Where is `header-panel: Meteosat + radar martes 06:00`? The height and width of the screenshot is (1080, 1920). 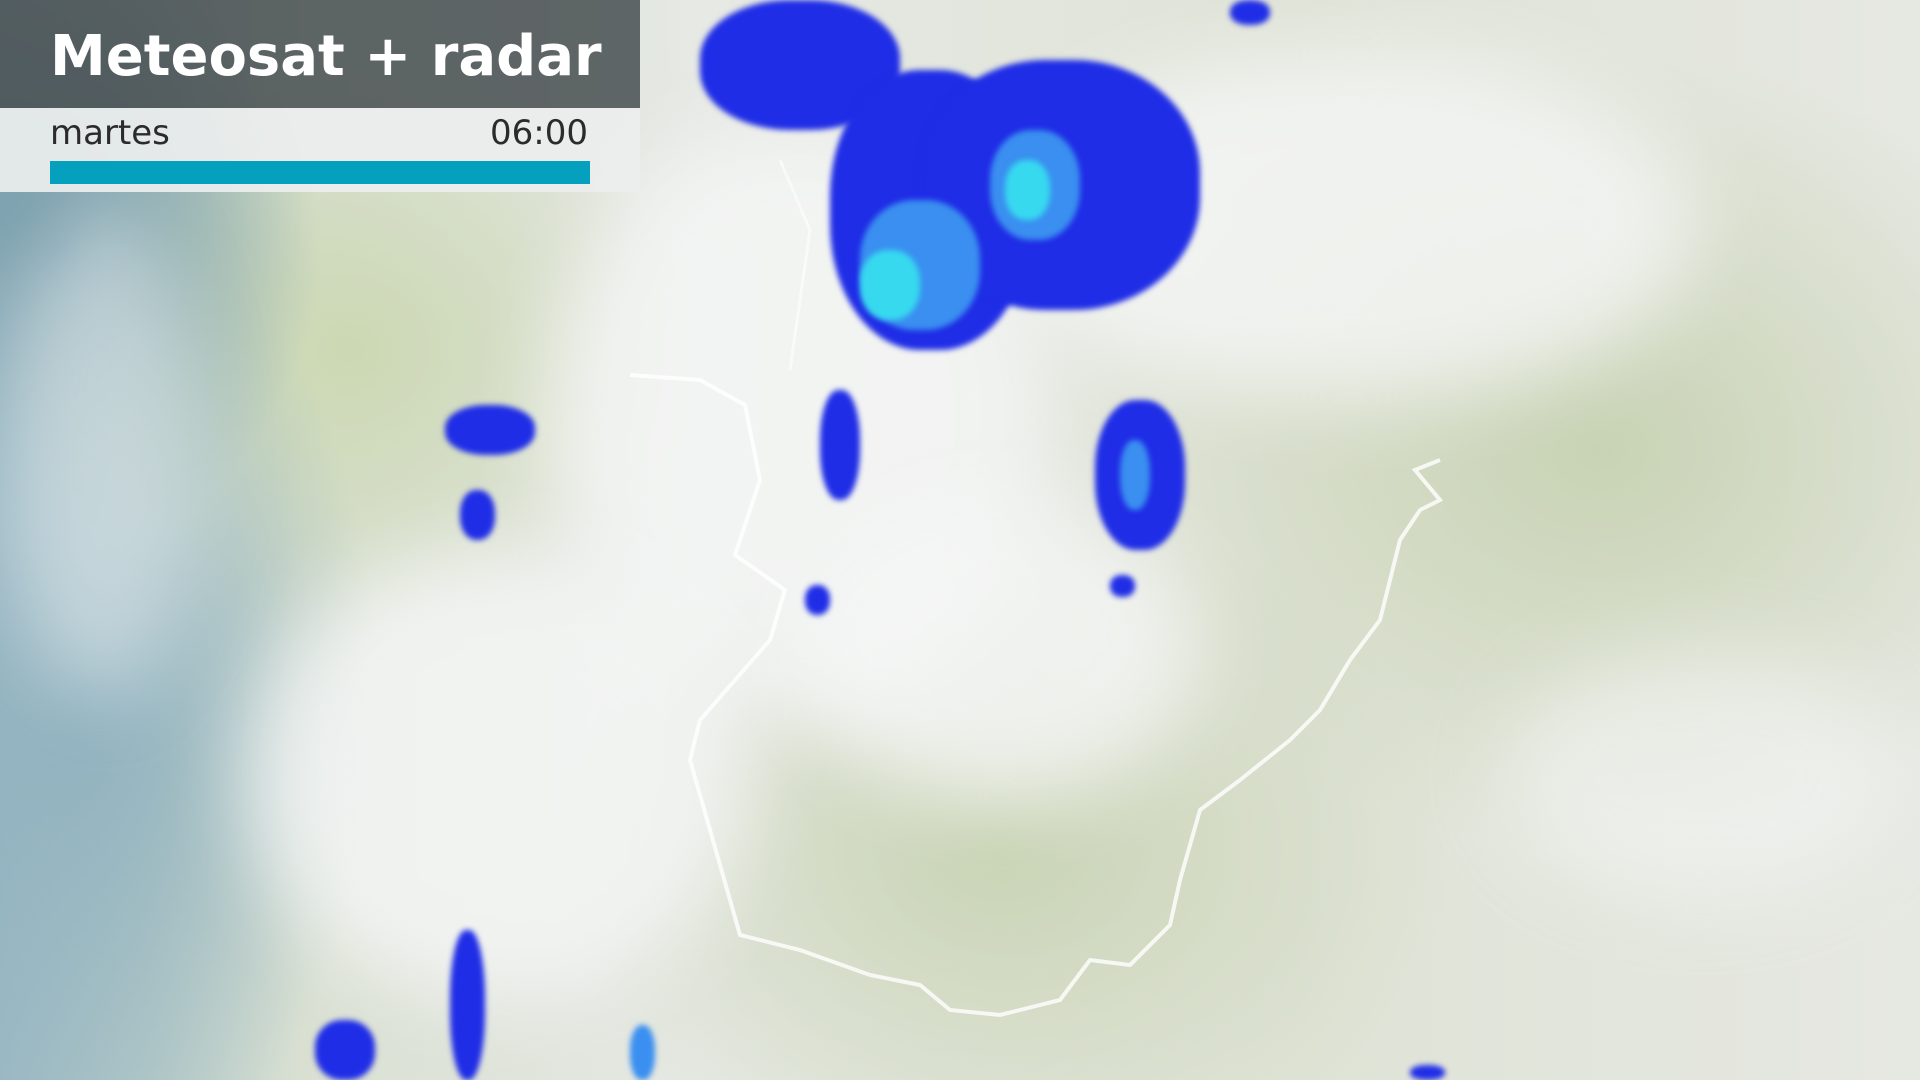 header-panel: Meteosat + radar martes 06:00 is located at coordinates (320, 96).